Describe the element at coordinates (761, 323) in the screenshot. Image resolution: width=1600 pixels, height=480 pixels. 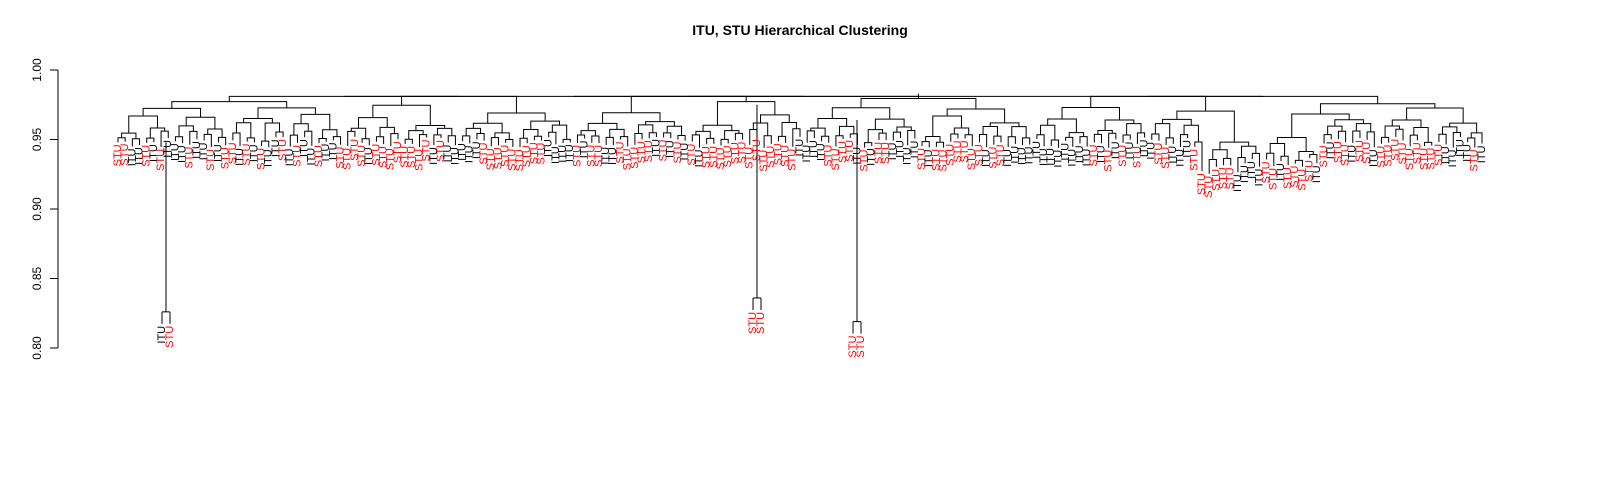
I see `outlier-leaf-label: STU` at that location.